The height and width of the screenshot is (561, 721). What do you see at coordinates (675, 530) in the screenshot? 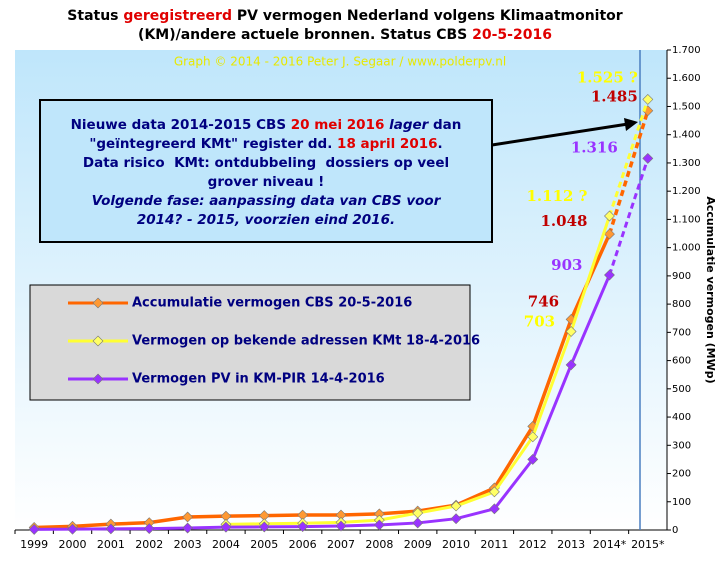
I see `y-tick-label: 0` at bounding box center [675, 530].